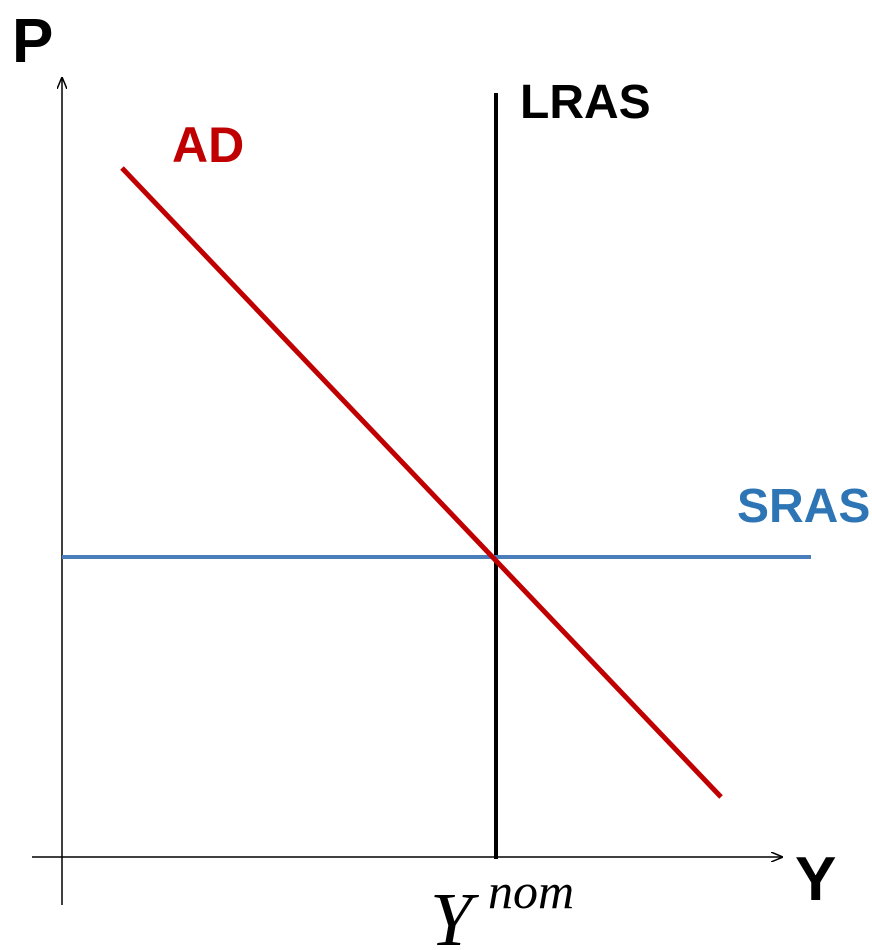  Describe the element at coordinates (803, 506) in the screenshot. I see `sras-label: SRAS` at that location.